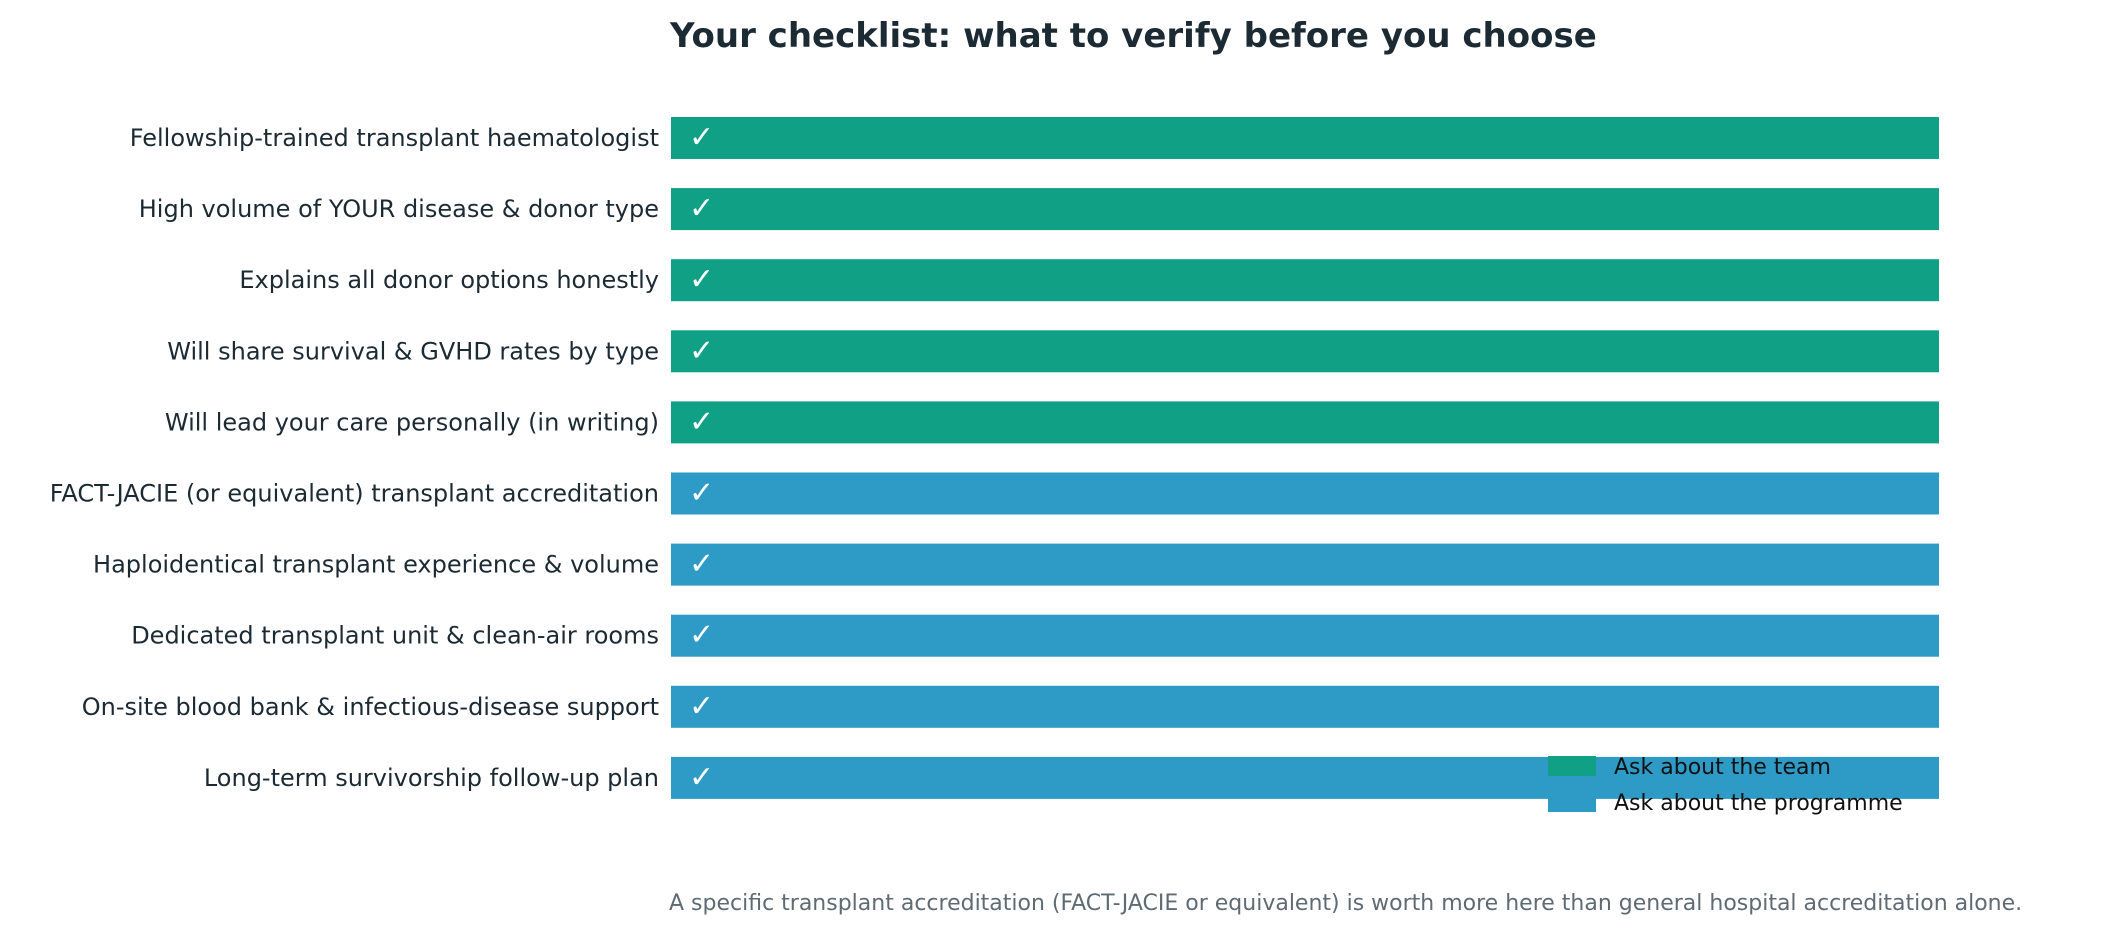 Image resolution: width=2117 pixels, height=935 pixels. I want to click on check-mark-1: ✓, so click(701, 137).